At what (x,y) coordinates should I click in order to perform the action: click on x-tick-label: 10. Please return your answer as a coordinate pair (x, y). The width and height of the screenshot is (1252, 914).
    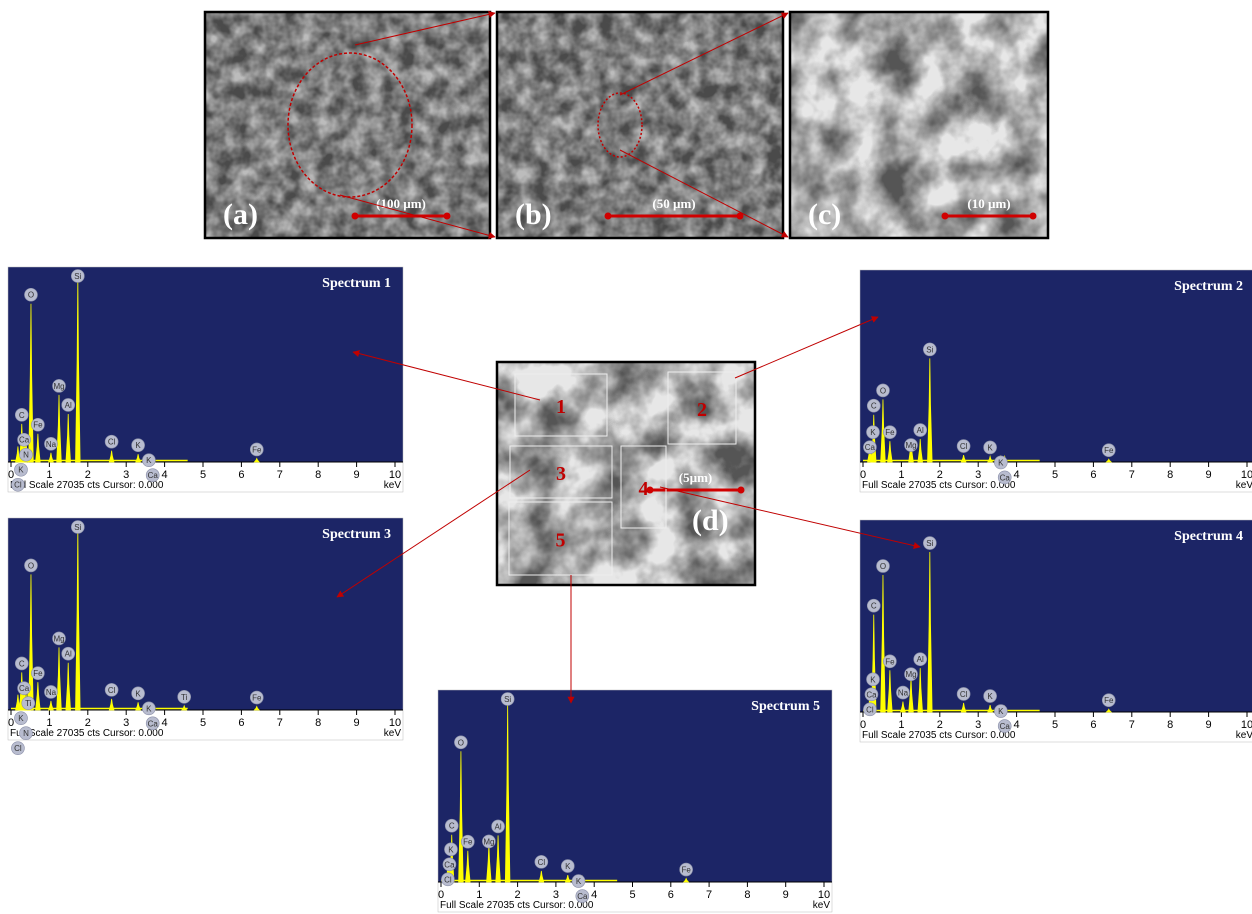
    Looking at the image, I should click on (1246, 725).